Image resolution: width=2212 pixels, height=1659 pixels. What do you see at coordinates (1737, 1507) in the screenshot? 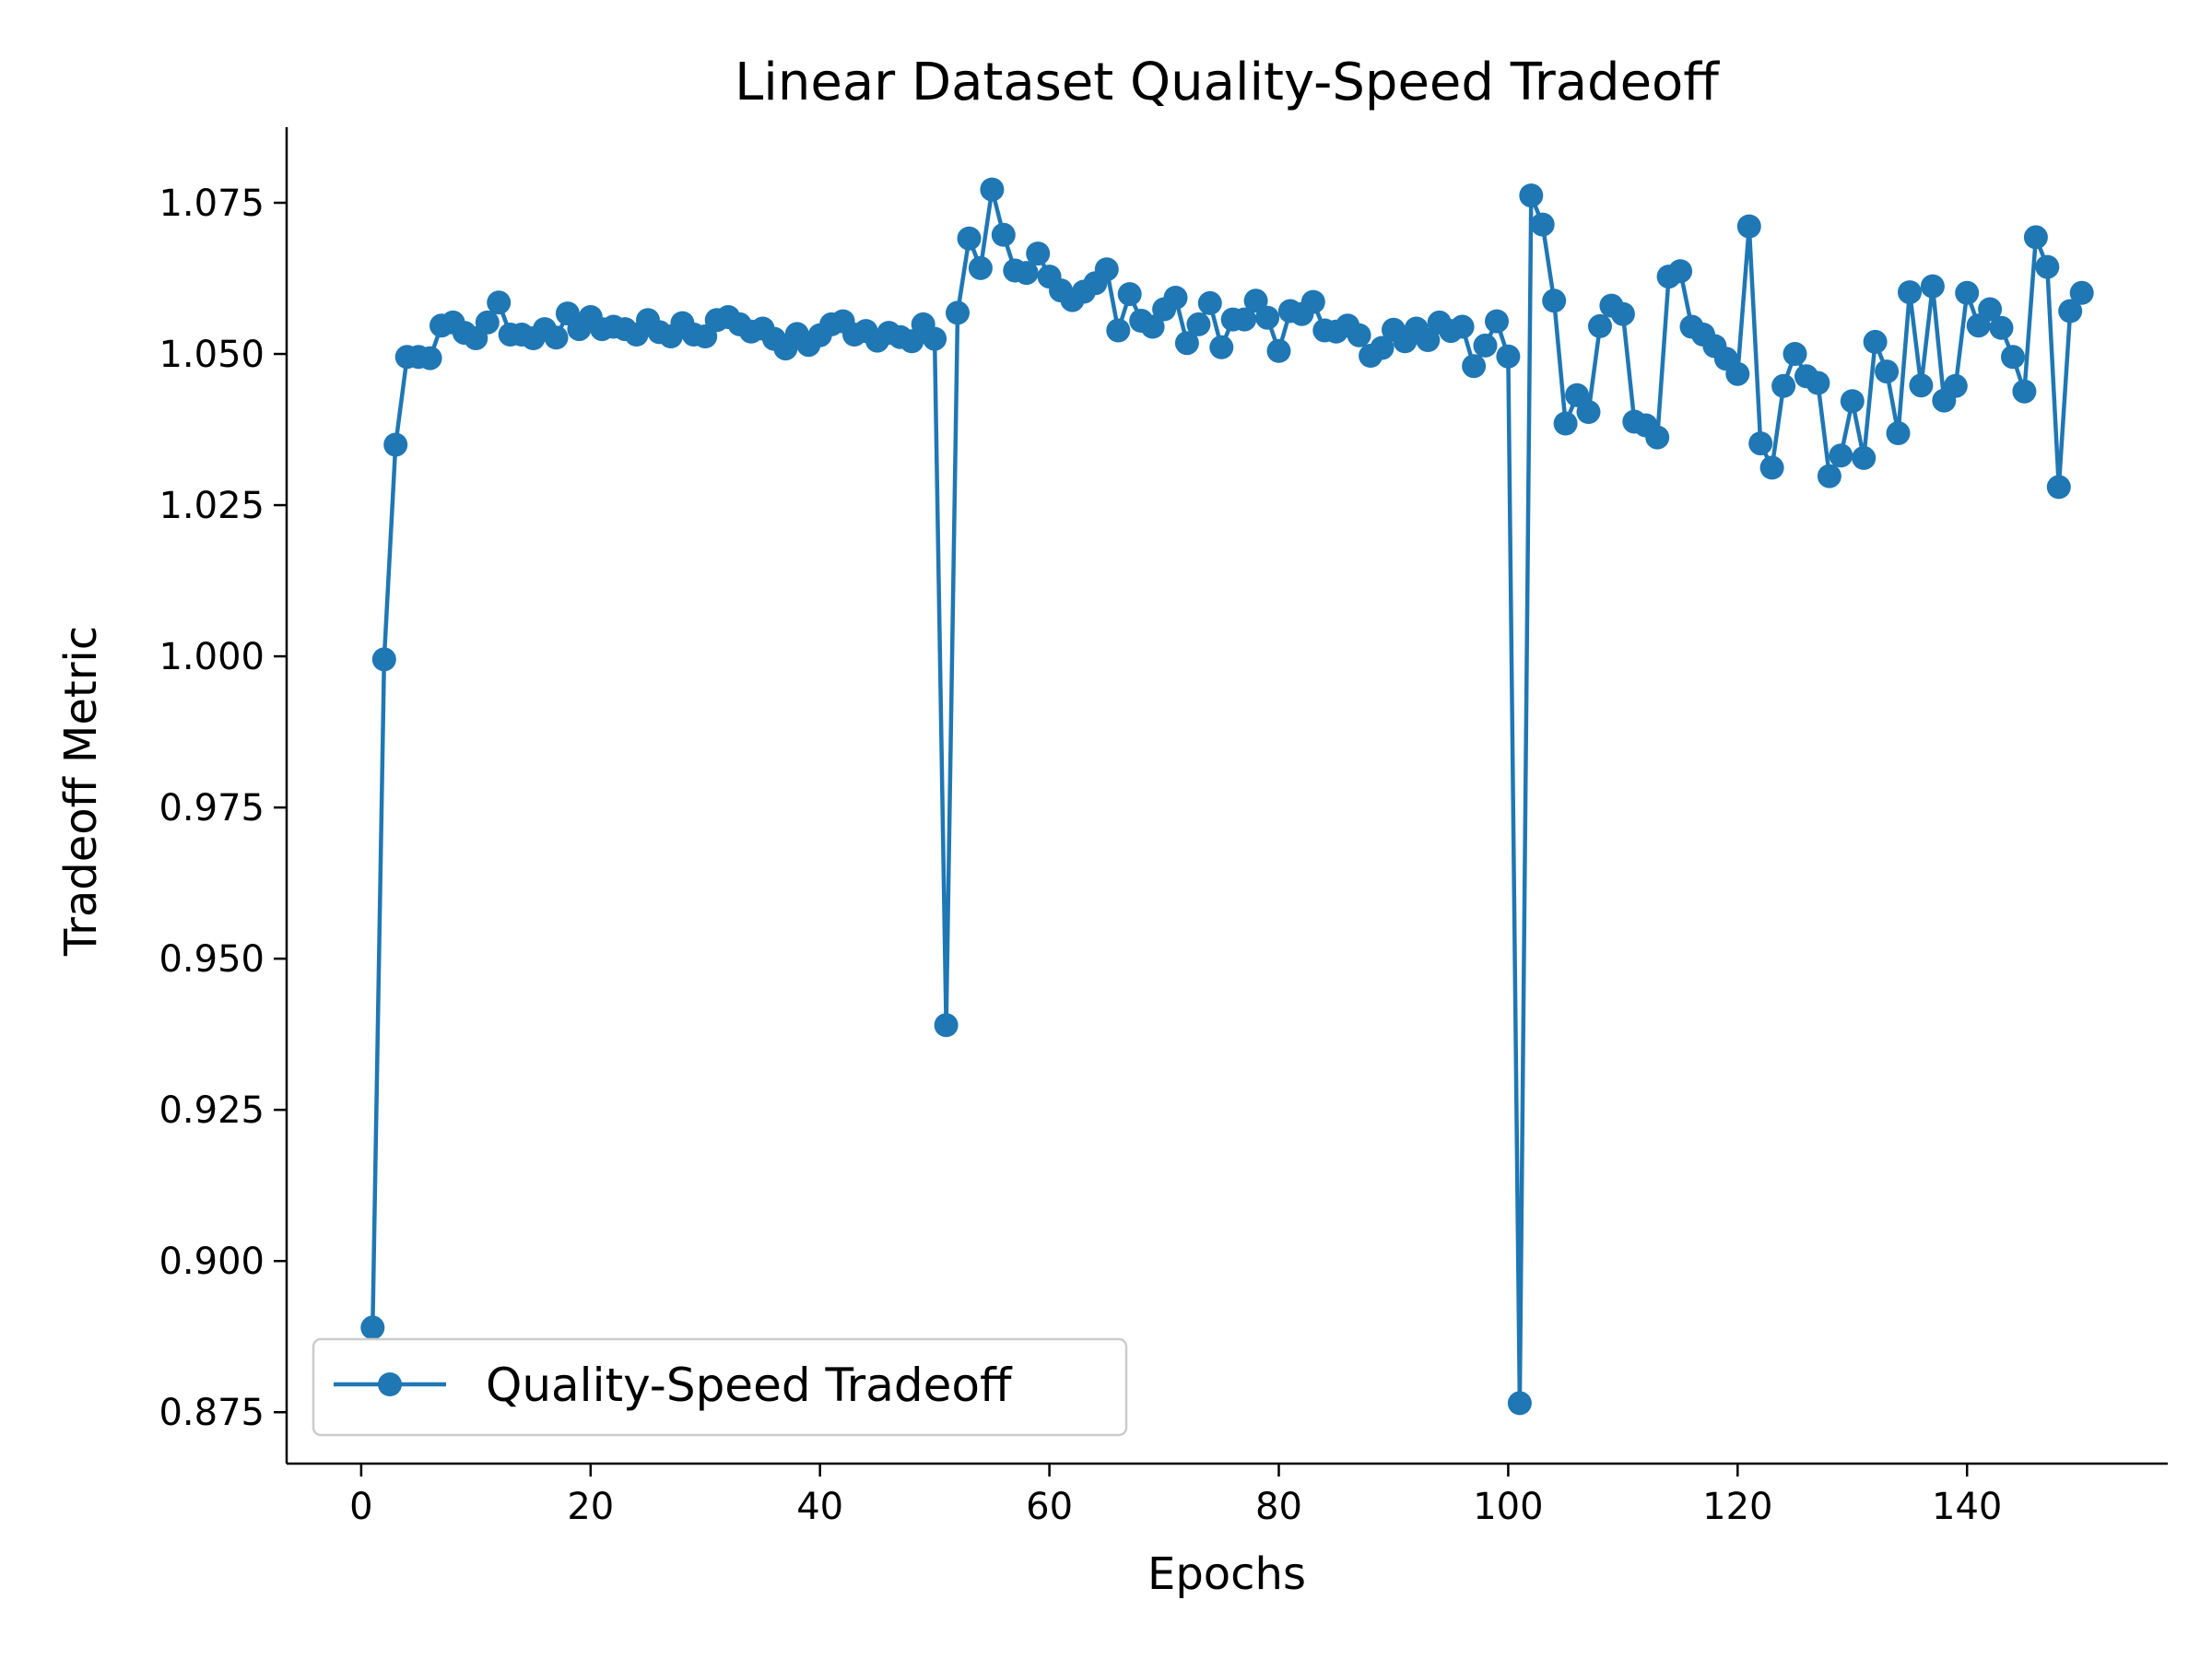
I see `x-tick-label: 120` at bounding box center [1737, 1507].